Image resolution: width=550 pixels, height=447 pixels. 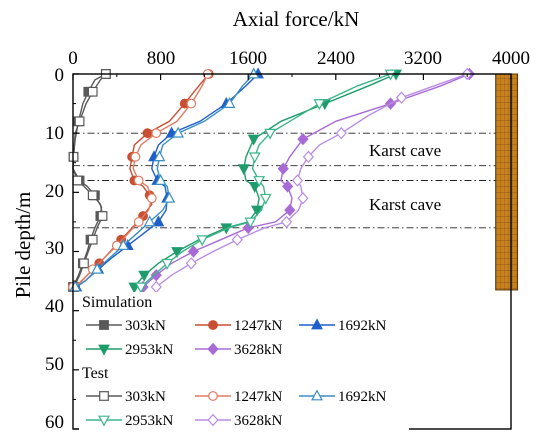 What do you see at coordinates (258, 350) in the screenshot?
I see `legend-label-sim-3628: 3628kN` at bounding box center [258, 350].